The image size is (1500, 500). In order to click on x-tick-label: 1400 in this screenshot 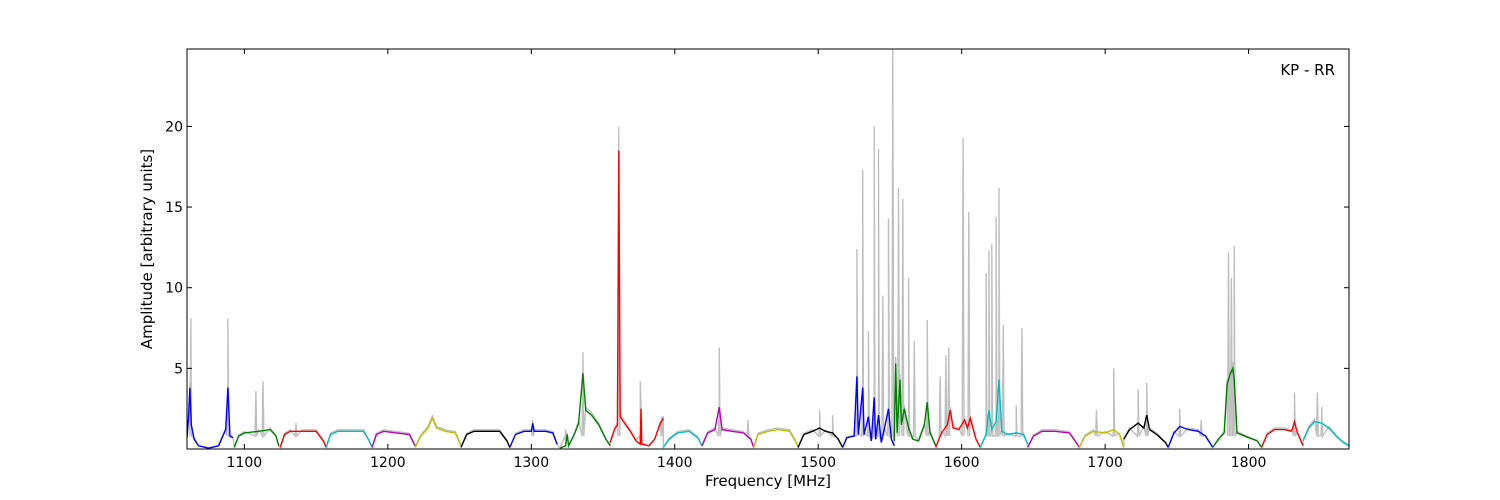, I will do `click(675, 463)`.